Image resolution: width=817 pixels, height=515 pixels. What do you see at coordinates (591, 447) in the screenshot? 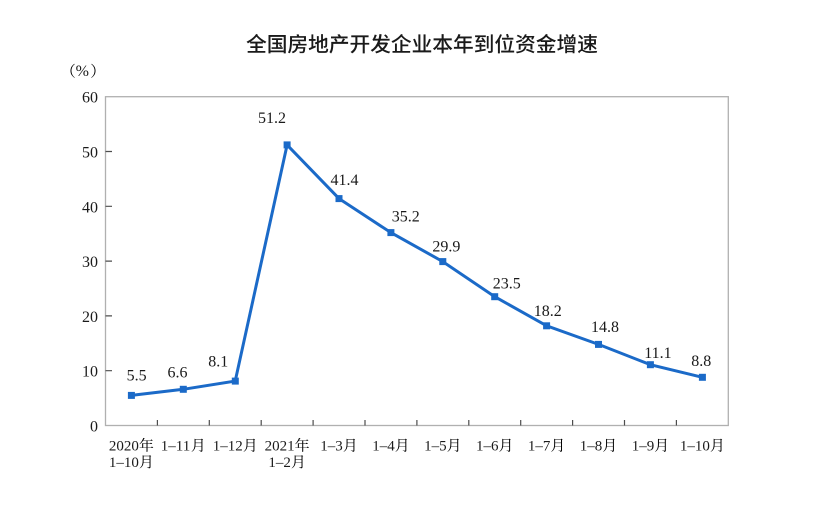
I see `svg-text: 1–8` at bounding box center [591, 447].